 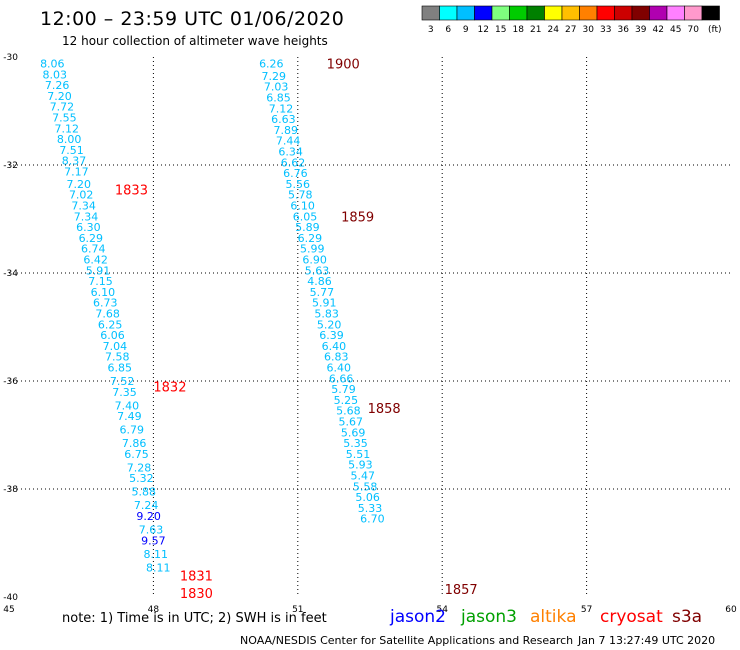 What do you see at coordinates (317, 270) in the screenshot?
I see `wave-height-value: 5.63` at bounding box center [317, 270].